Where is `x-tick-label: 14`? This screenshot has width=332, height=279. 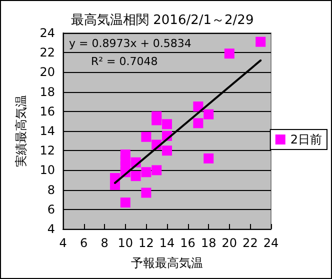 x-tick-label: 14 is located at coordinates (167, 243).